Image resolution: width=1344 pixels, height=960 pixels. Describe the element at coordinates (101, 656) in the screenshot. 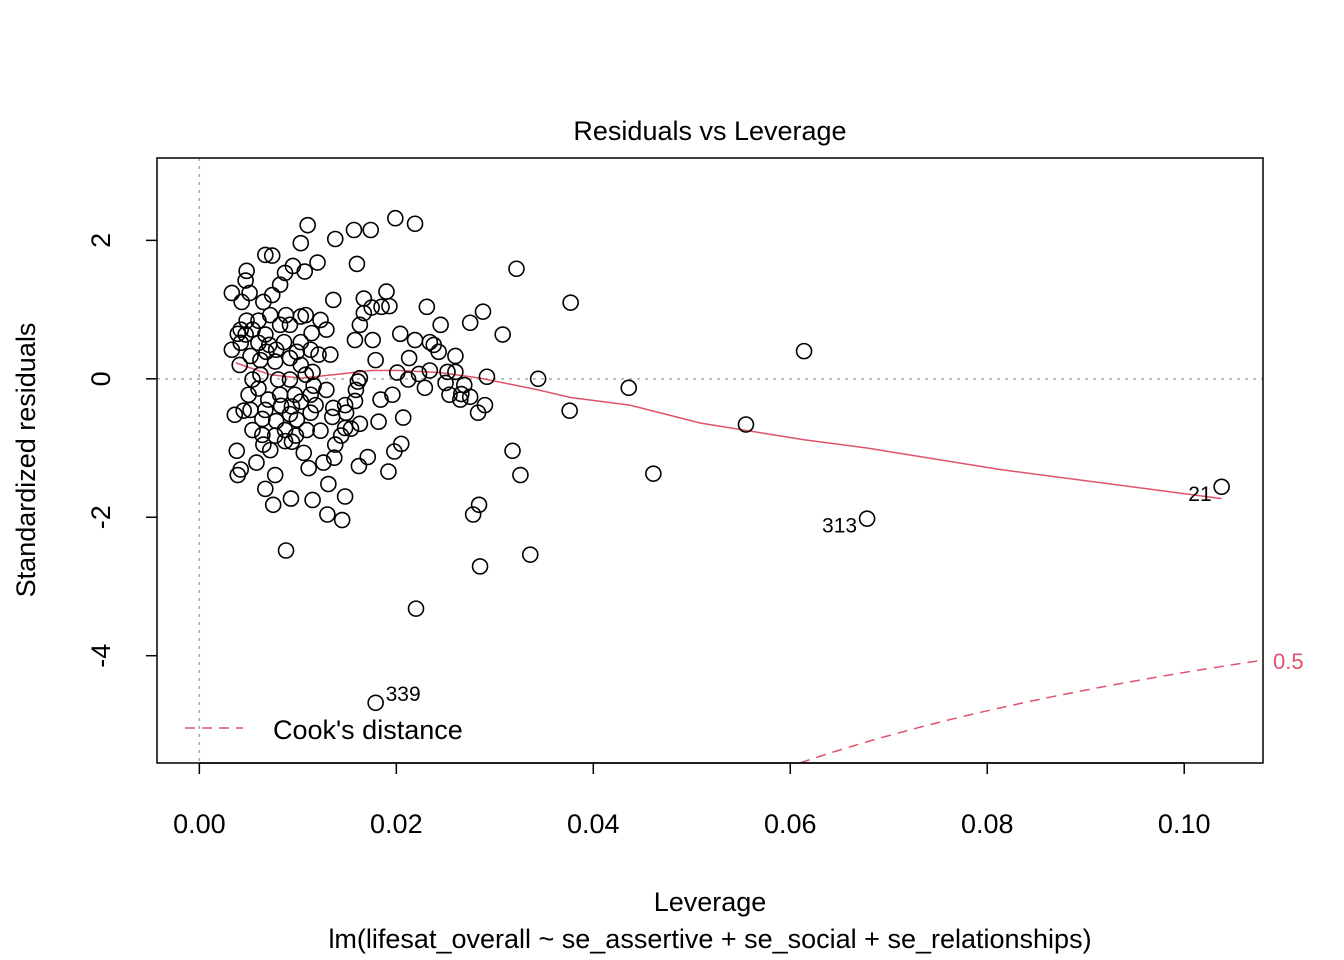

I see `y-tick-label: -4` at that location.